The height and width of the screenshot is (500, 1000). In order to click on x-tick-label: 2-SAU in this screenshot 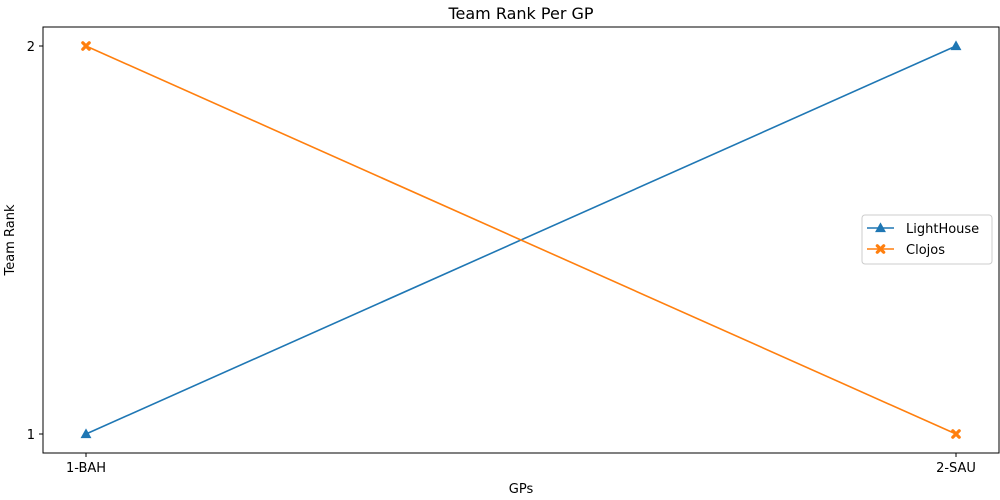, I will do `click(956, 468)`.